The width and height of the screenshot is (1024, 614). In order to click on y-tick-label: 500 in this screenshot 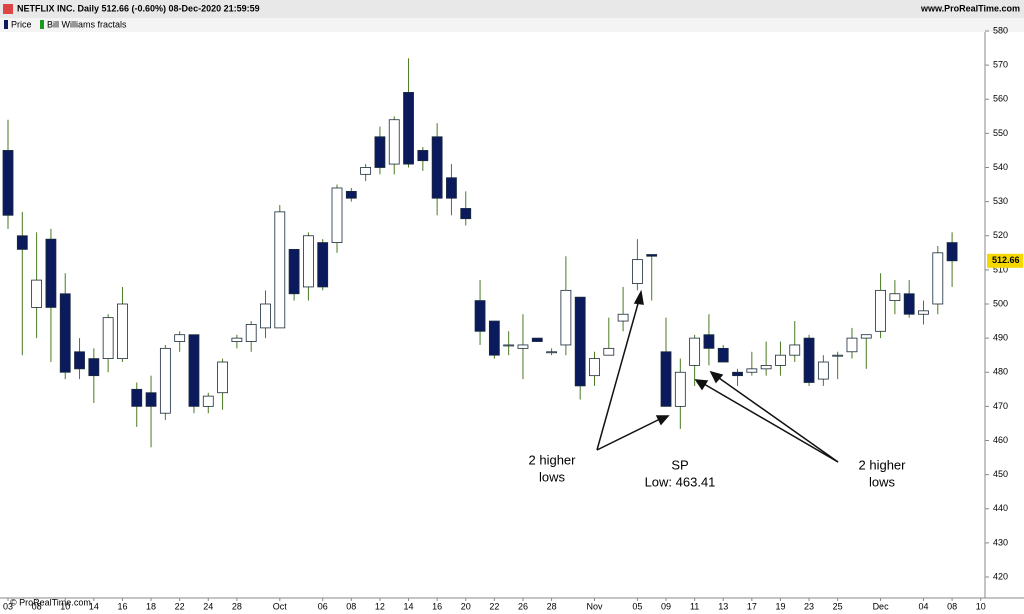, I will do `click(1000, 303)`.